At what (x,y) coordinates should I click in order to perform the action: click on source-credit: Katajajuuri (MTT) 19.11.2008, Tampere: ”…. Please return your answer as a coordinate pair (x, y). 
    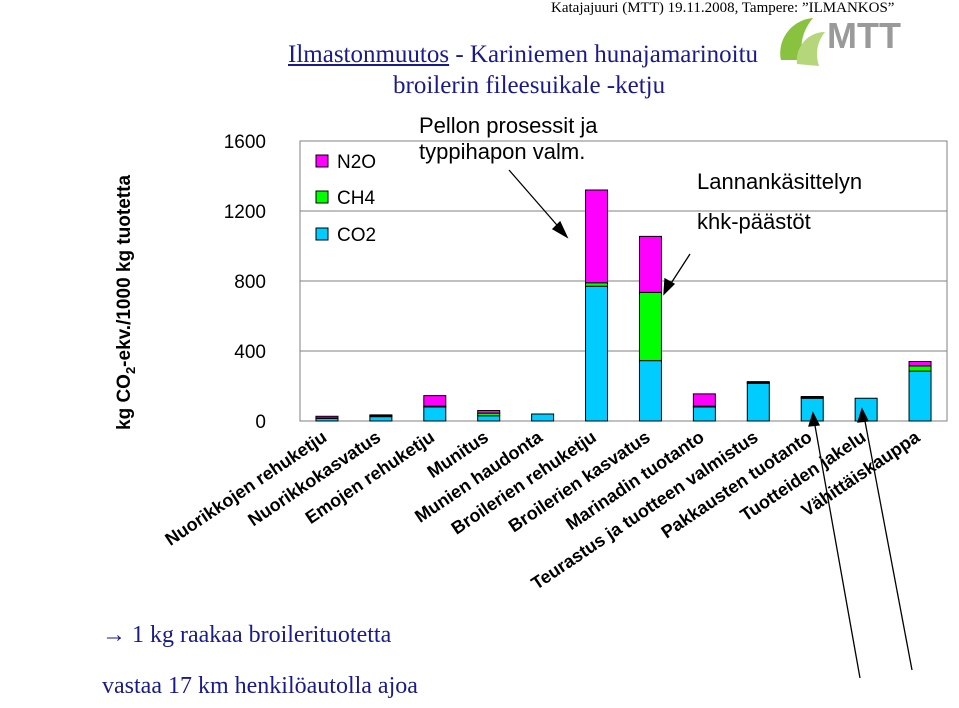
    Looking at the image, I should click on (723, 8).